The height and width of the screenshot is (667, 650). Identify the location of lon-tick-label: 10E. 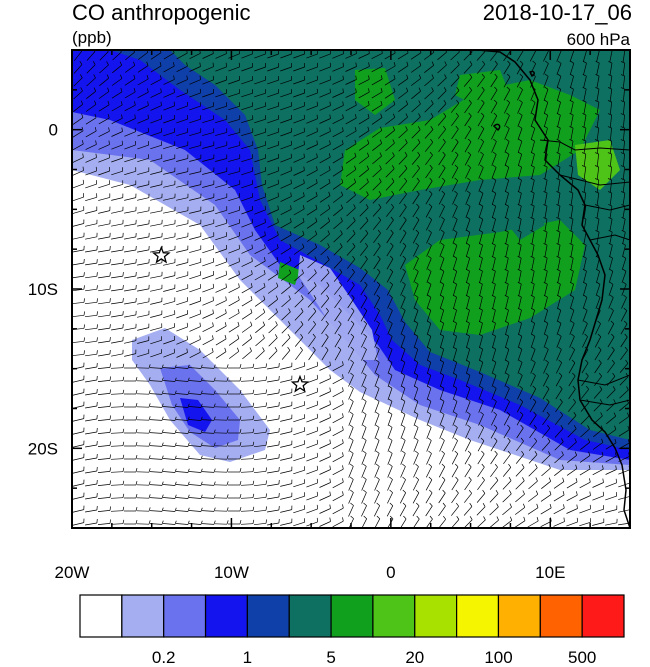
(550, 572).